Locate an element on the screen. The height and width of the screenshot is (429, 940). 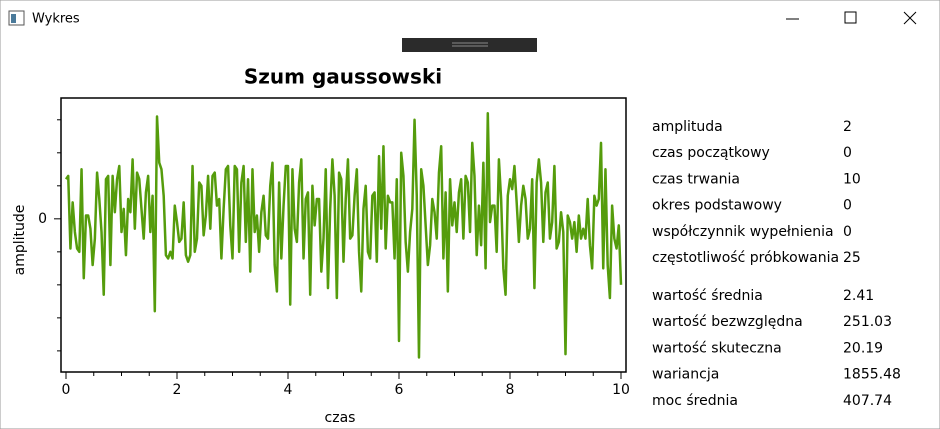
x-tick-label: 0 is located at coordinates (66, 390).